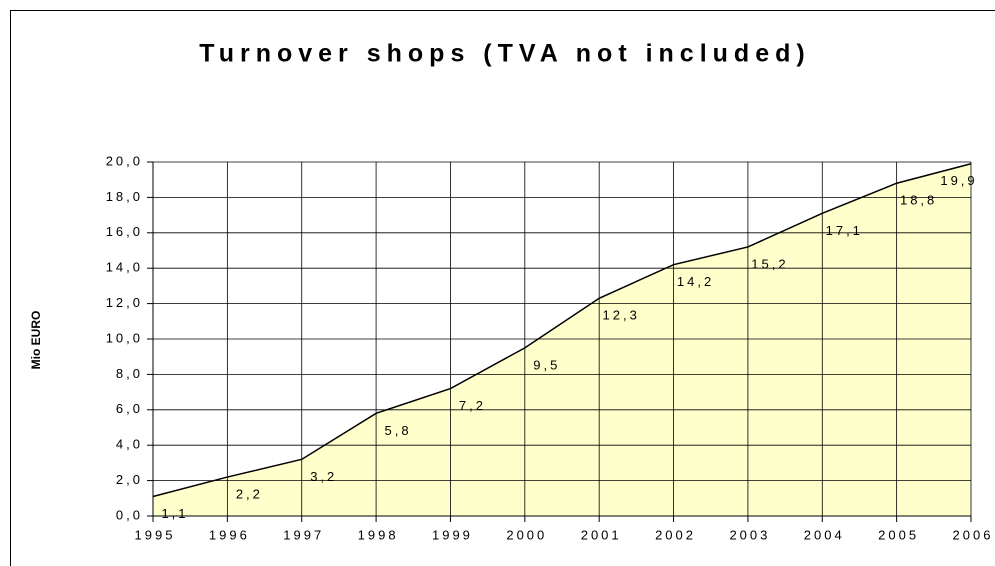 Image resolution: width=995 pixels, height=566 pixels. I want to click on y-tick-label: 0,0, so click(129, 514).